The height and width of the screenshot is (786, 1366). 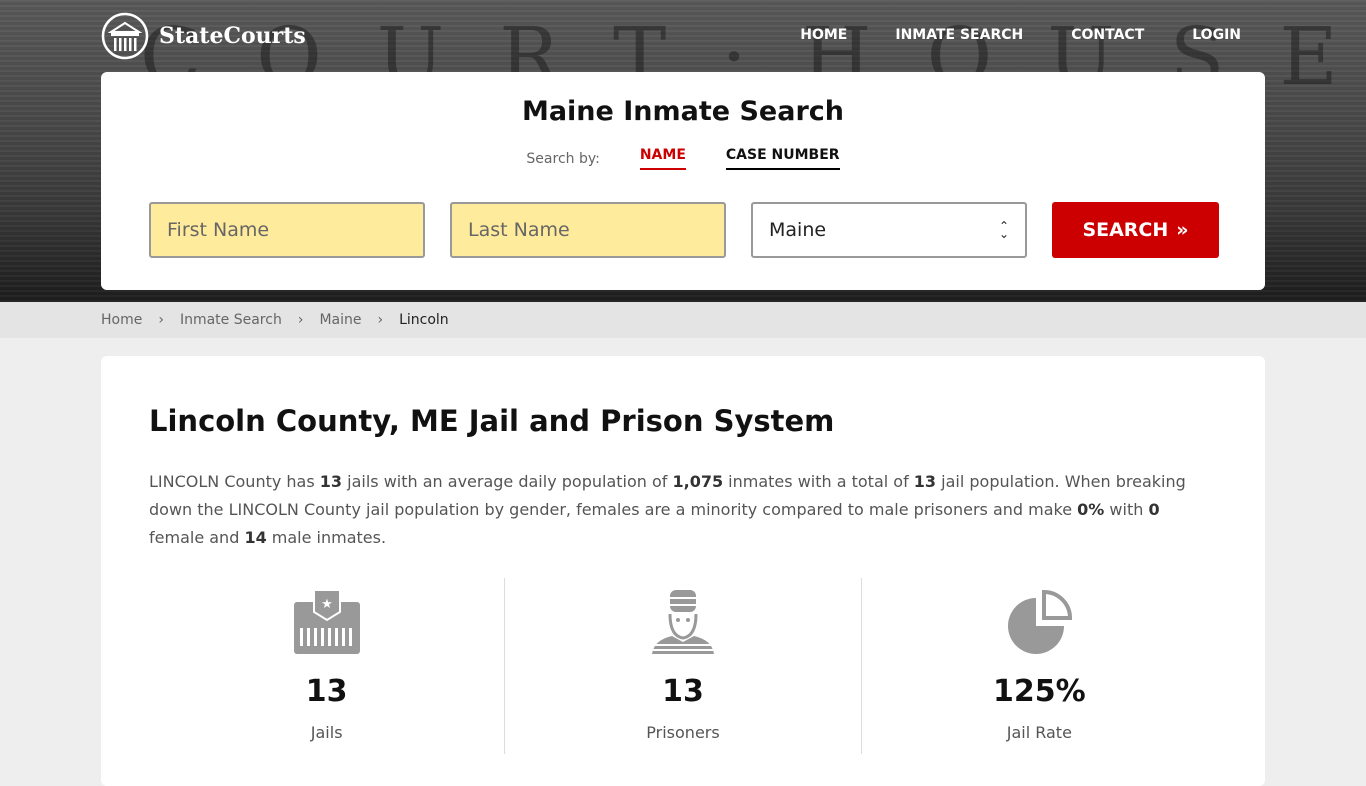 I want to click on last-name-input: Last Name, so click(x=588, y=230).